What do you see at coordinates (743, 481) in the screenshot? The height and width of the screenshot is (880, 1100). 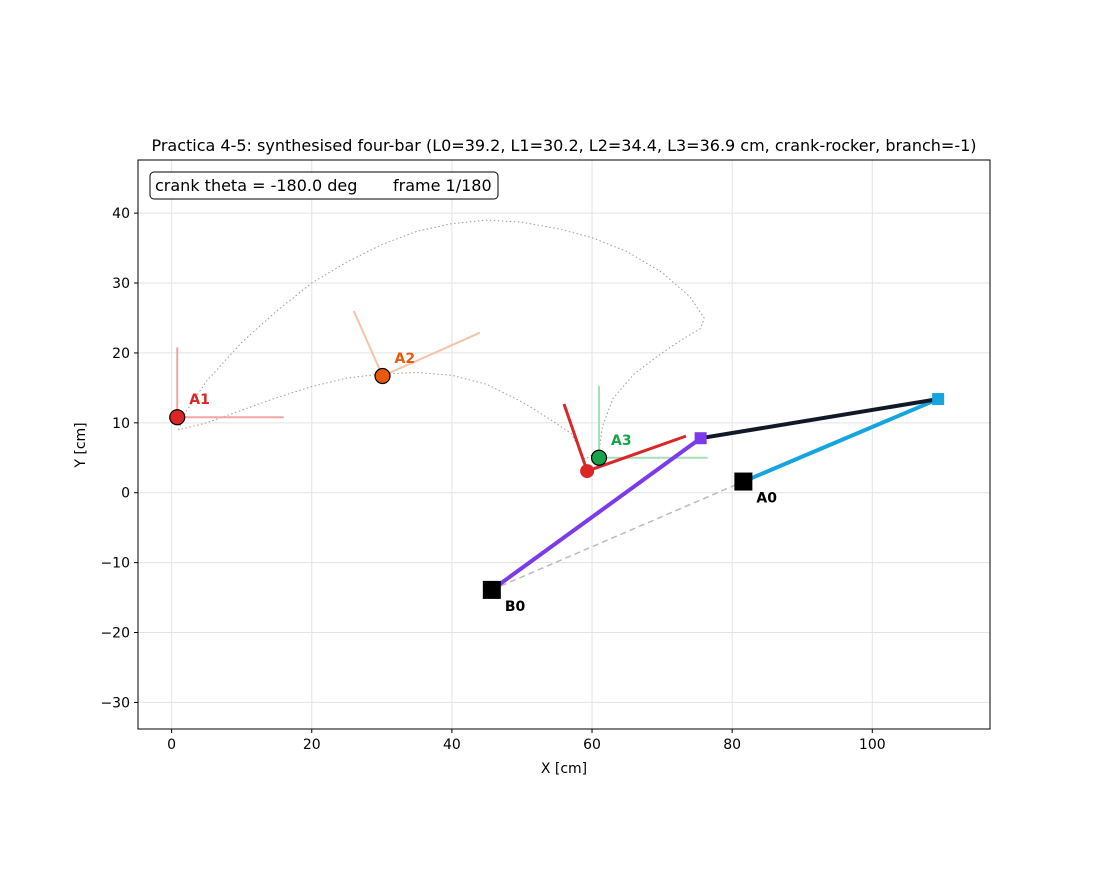 I see `ground-pivot-a0` at bounding box center [743, 481].